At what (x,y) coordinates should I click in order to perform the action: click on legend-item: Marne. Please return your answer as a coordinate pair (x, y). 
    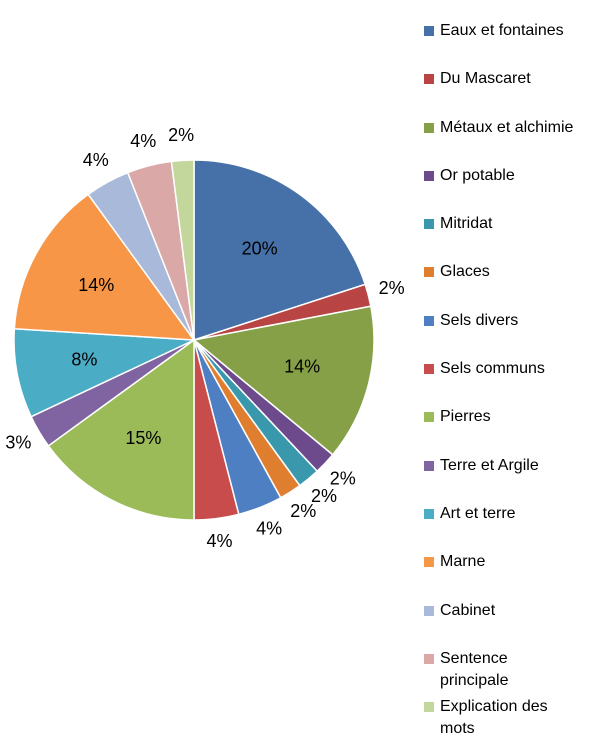
    Looking at the image, I should click on (504, 575).